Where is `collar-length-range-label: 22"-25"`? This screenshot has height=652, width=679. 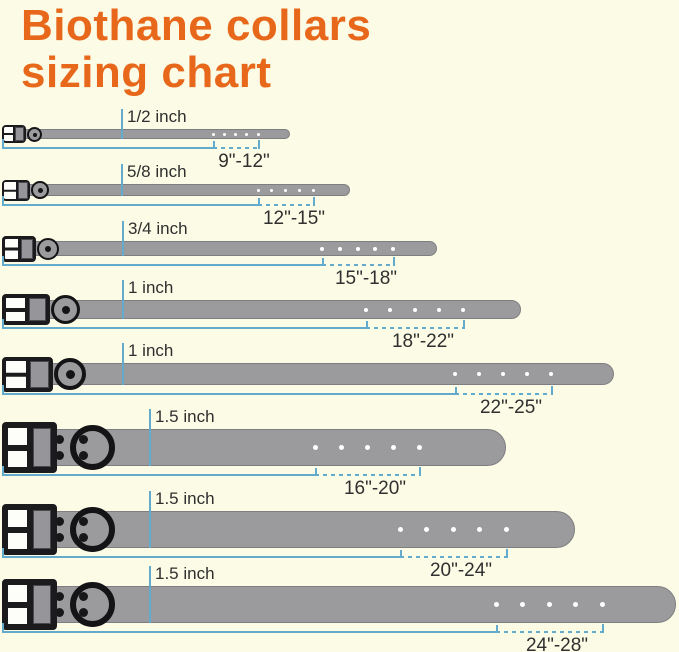
collar-length-range-label: 22"-25" is located at coordinates (511, 407).